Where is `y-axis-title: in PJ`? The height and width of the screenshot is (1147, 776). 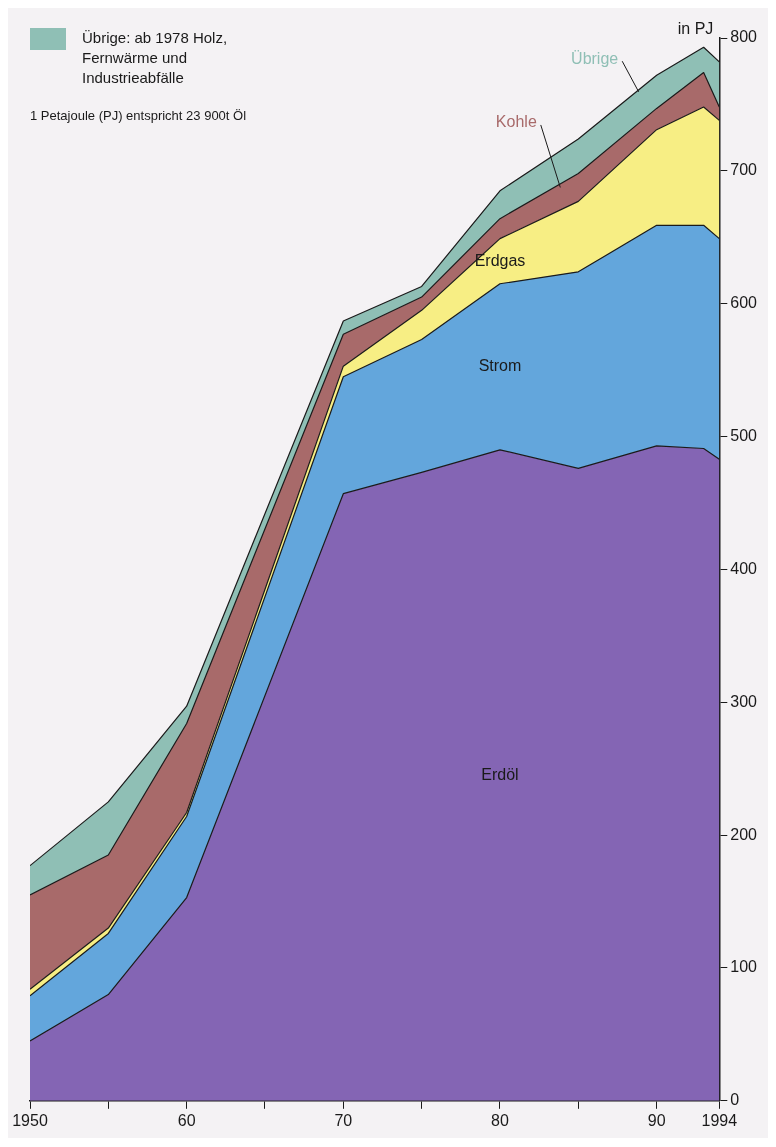
y-axis-title: in PJ is located at coordinates (695, 29).